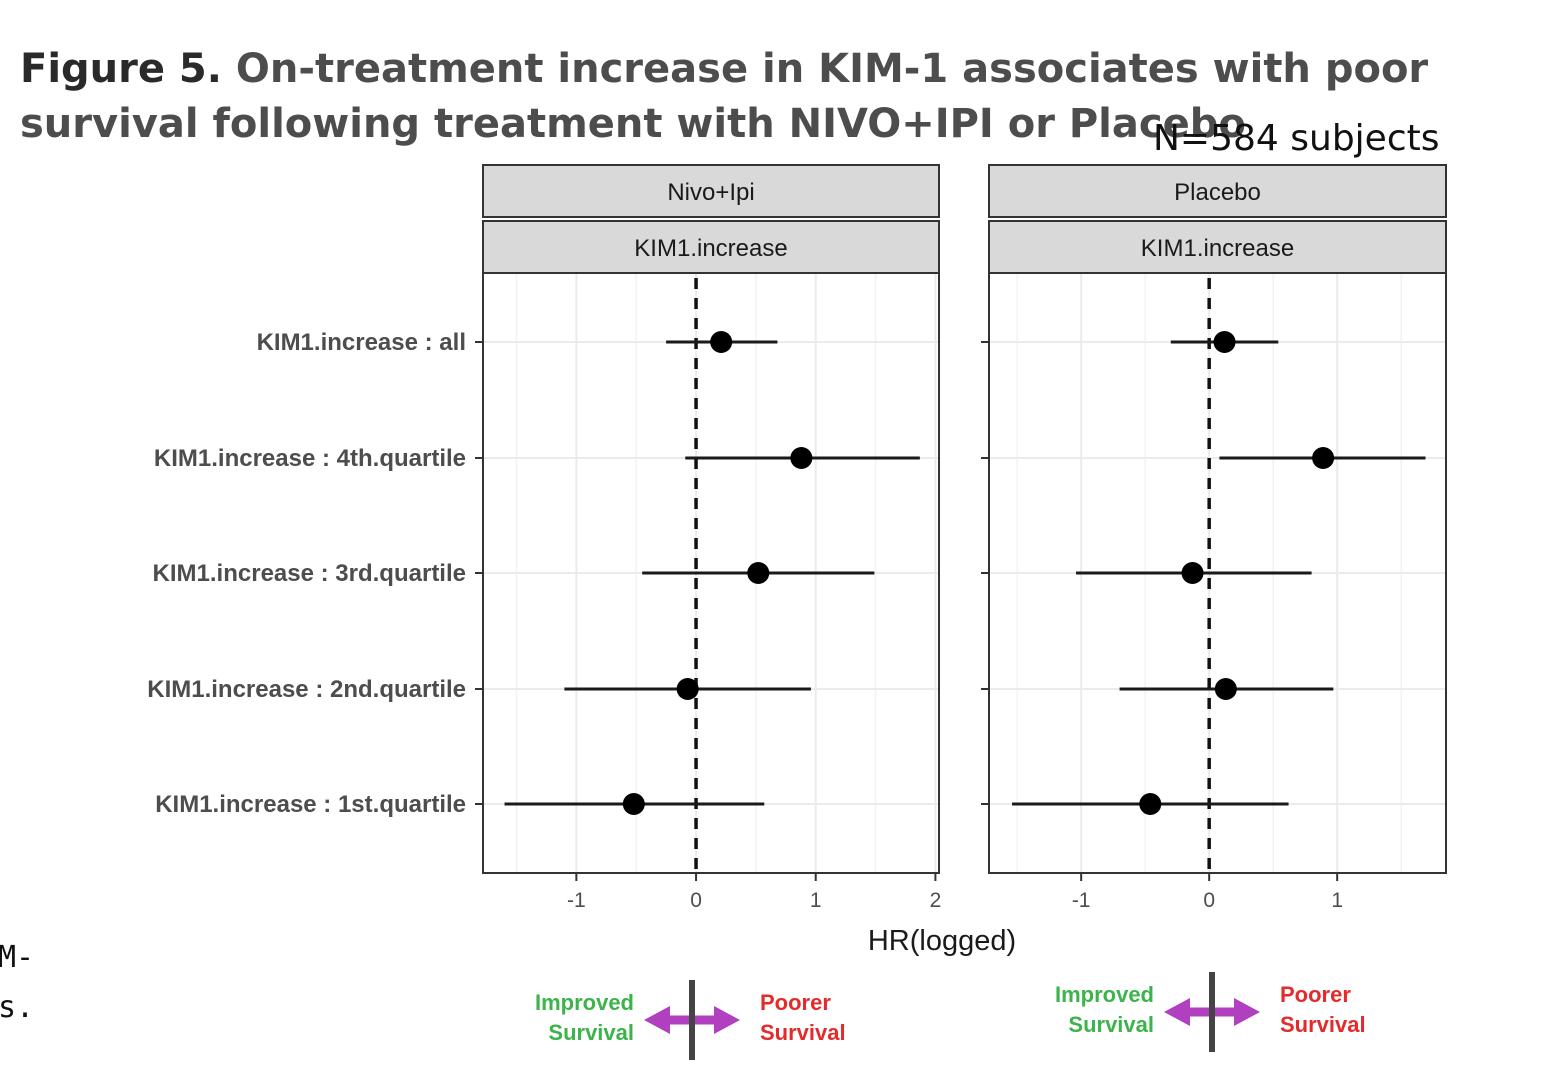 The width and height of the screenshot is (1541, 1079). I want to click on x-tick-label: 2, so click(936, 900).